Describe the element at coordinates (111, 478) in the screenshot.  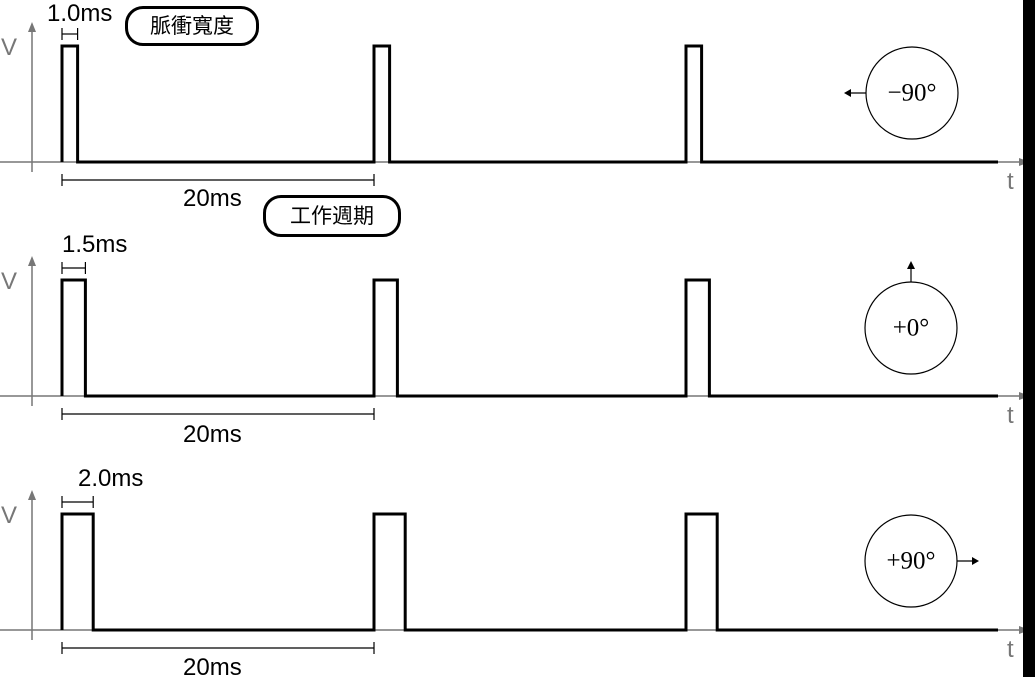
I see `pulse-width-label-3: 2.0ms` at that location.